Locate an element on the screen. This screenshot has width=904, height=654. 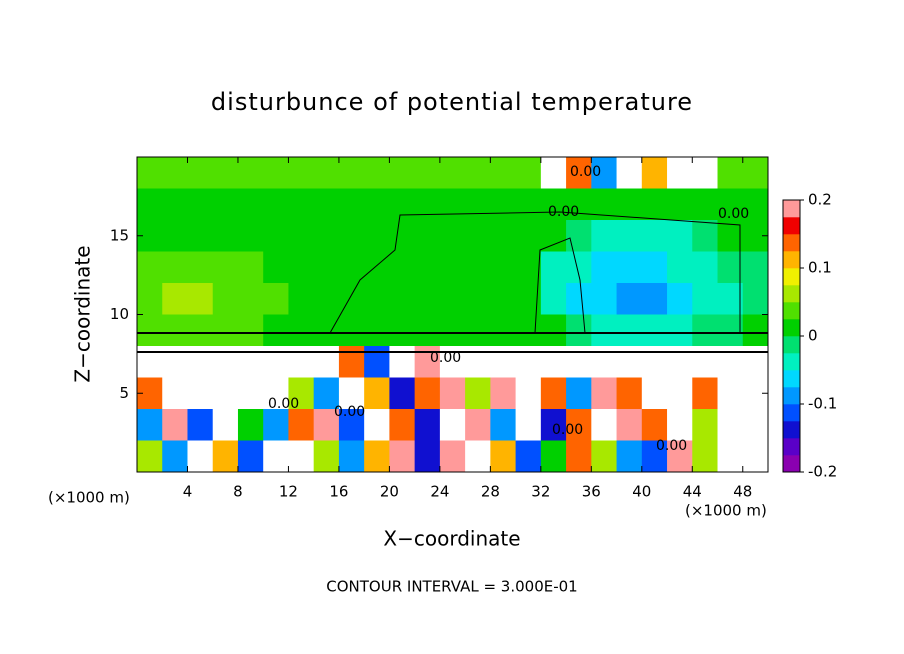
x-axis-label: X−coordinate is located at coordinates (451, 539).